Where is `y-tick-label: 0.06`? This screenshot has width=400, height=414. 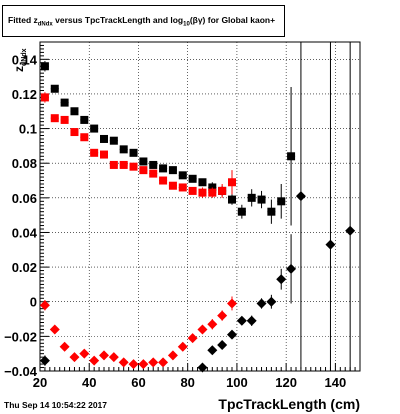
y-tick-label: 0.06 is located at coordinates (24, 198).